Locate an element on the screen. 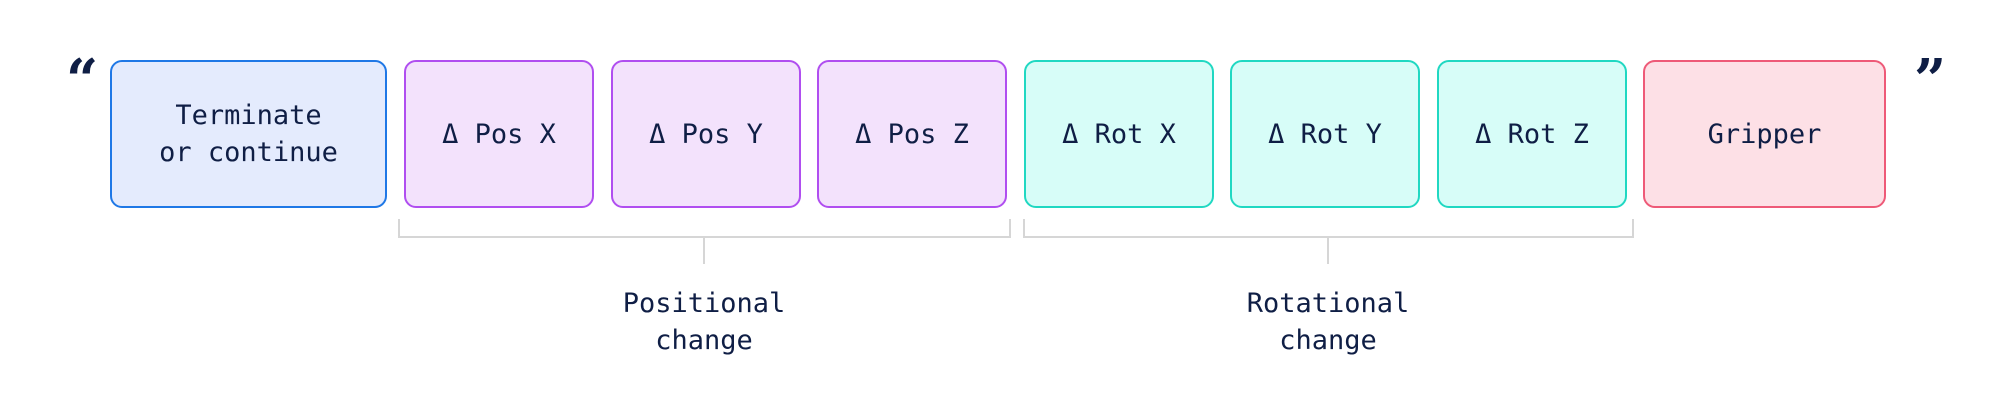  rotational-change-label: Rotational change is located at coordinates (1328, 322).